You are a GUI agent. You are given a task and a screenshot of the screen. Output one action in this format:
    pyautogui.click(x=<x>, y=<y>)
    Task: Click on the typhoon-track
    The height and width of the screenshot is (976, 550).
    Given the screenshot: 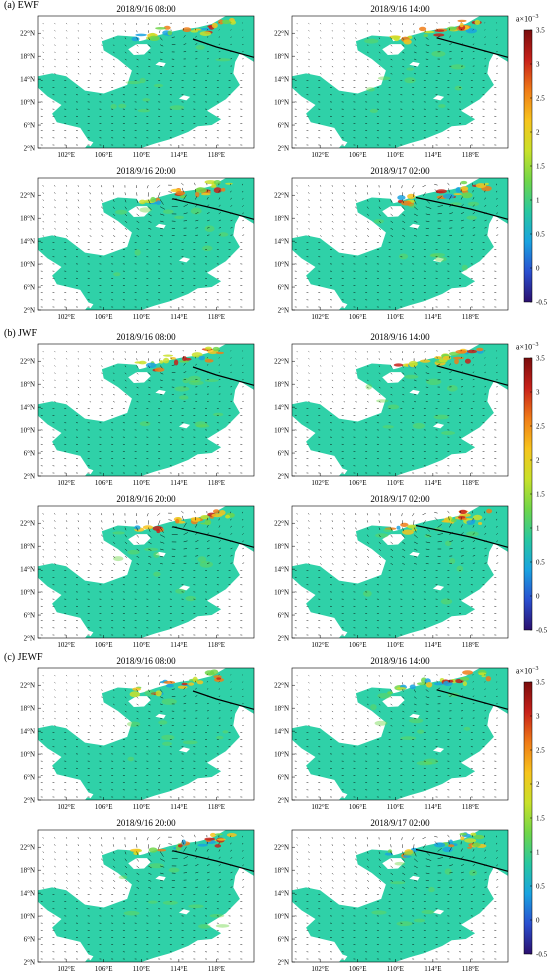 What is the action you would take?
    pyautogui.click(x=213, y=209)
    